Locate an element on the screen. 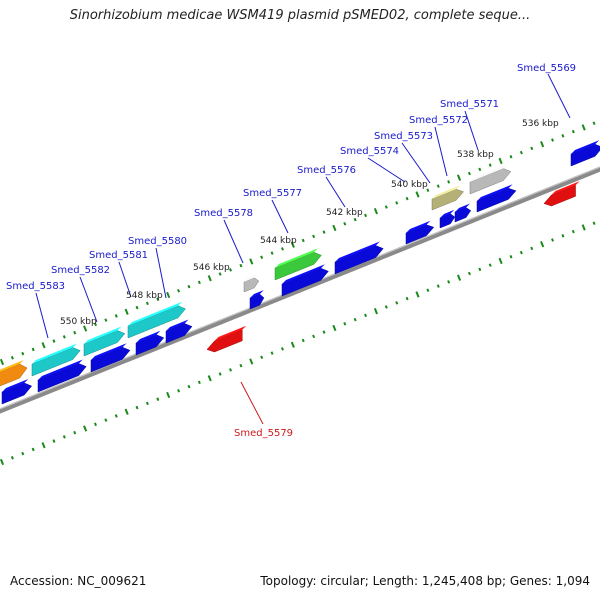  gene-label-smed-5582: Smed_5582 is located at coordinates (80, 270).